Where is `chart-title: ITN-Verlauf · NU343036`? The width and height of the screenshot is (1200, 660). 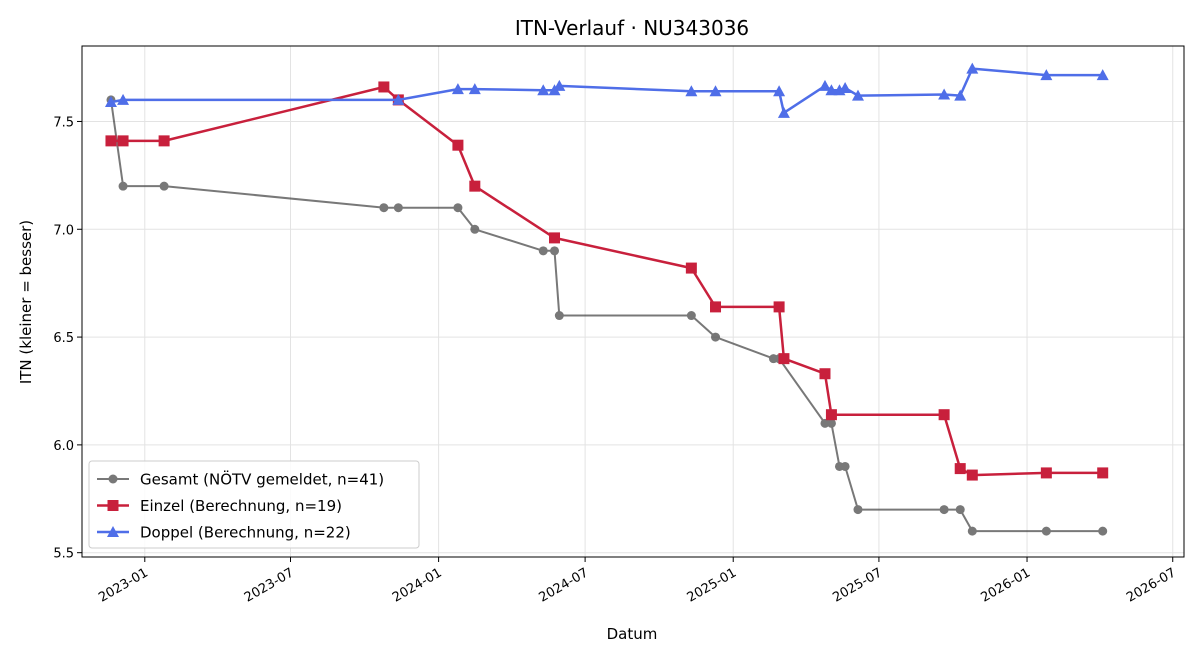
chart-title: ITN-Verlauf · NU343036 is located at coordinates (632, 28).